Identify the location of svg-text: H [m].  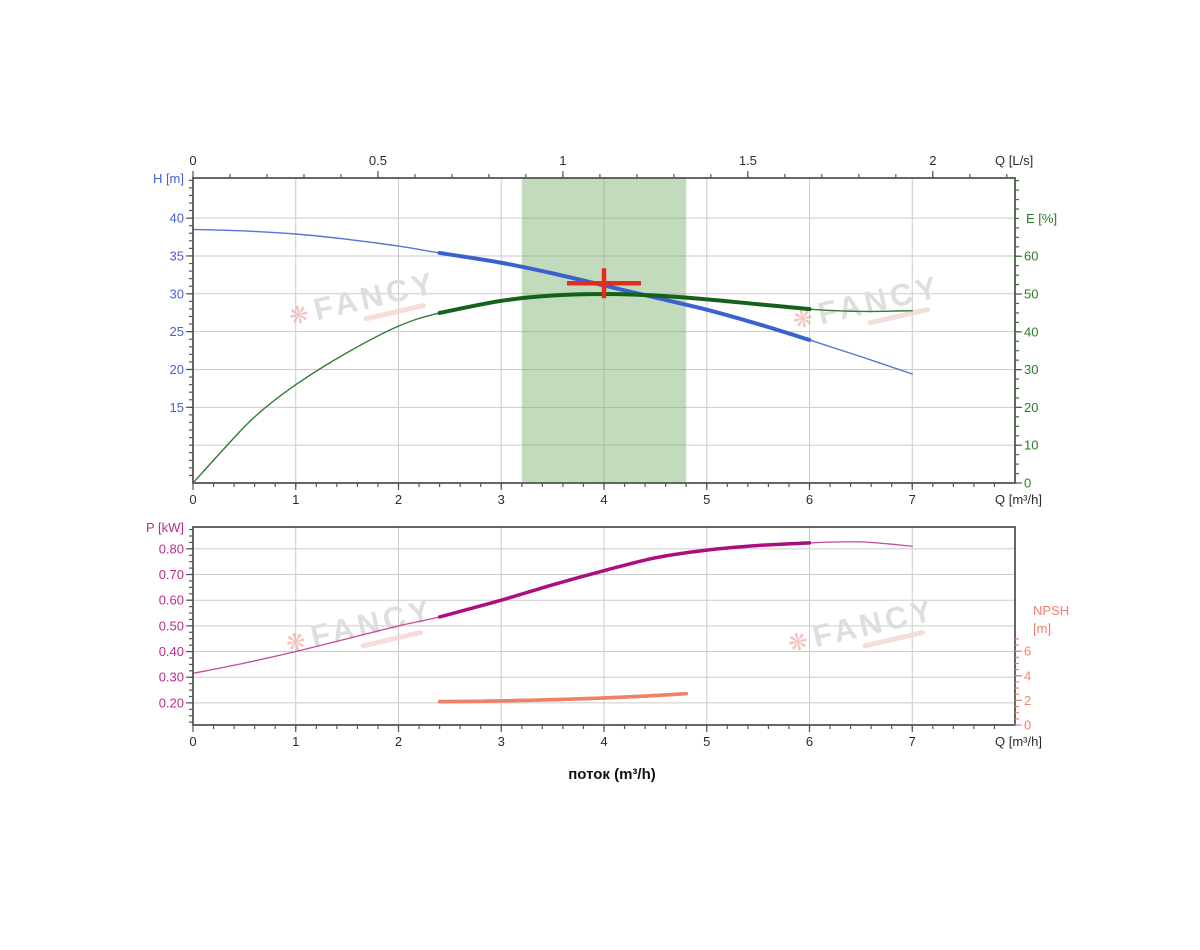
(168, 178).